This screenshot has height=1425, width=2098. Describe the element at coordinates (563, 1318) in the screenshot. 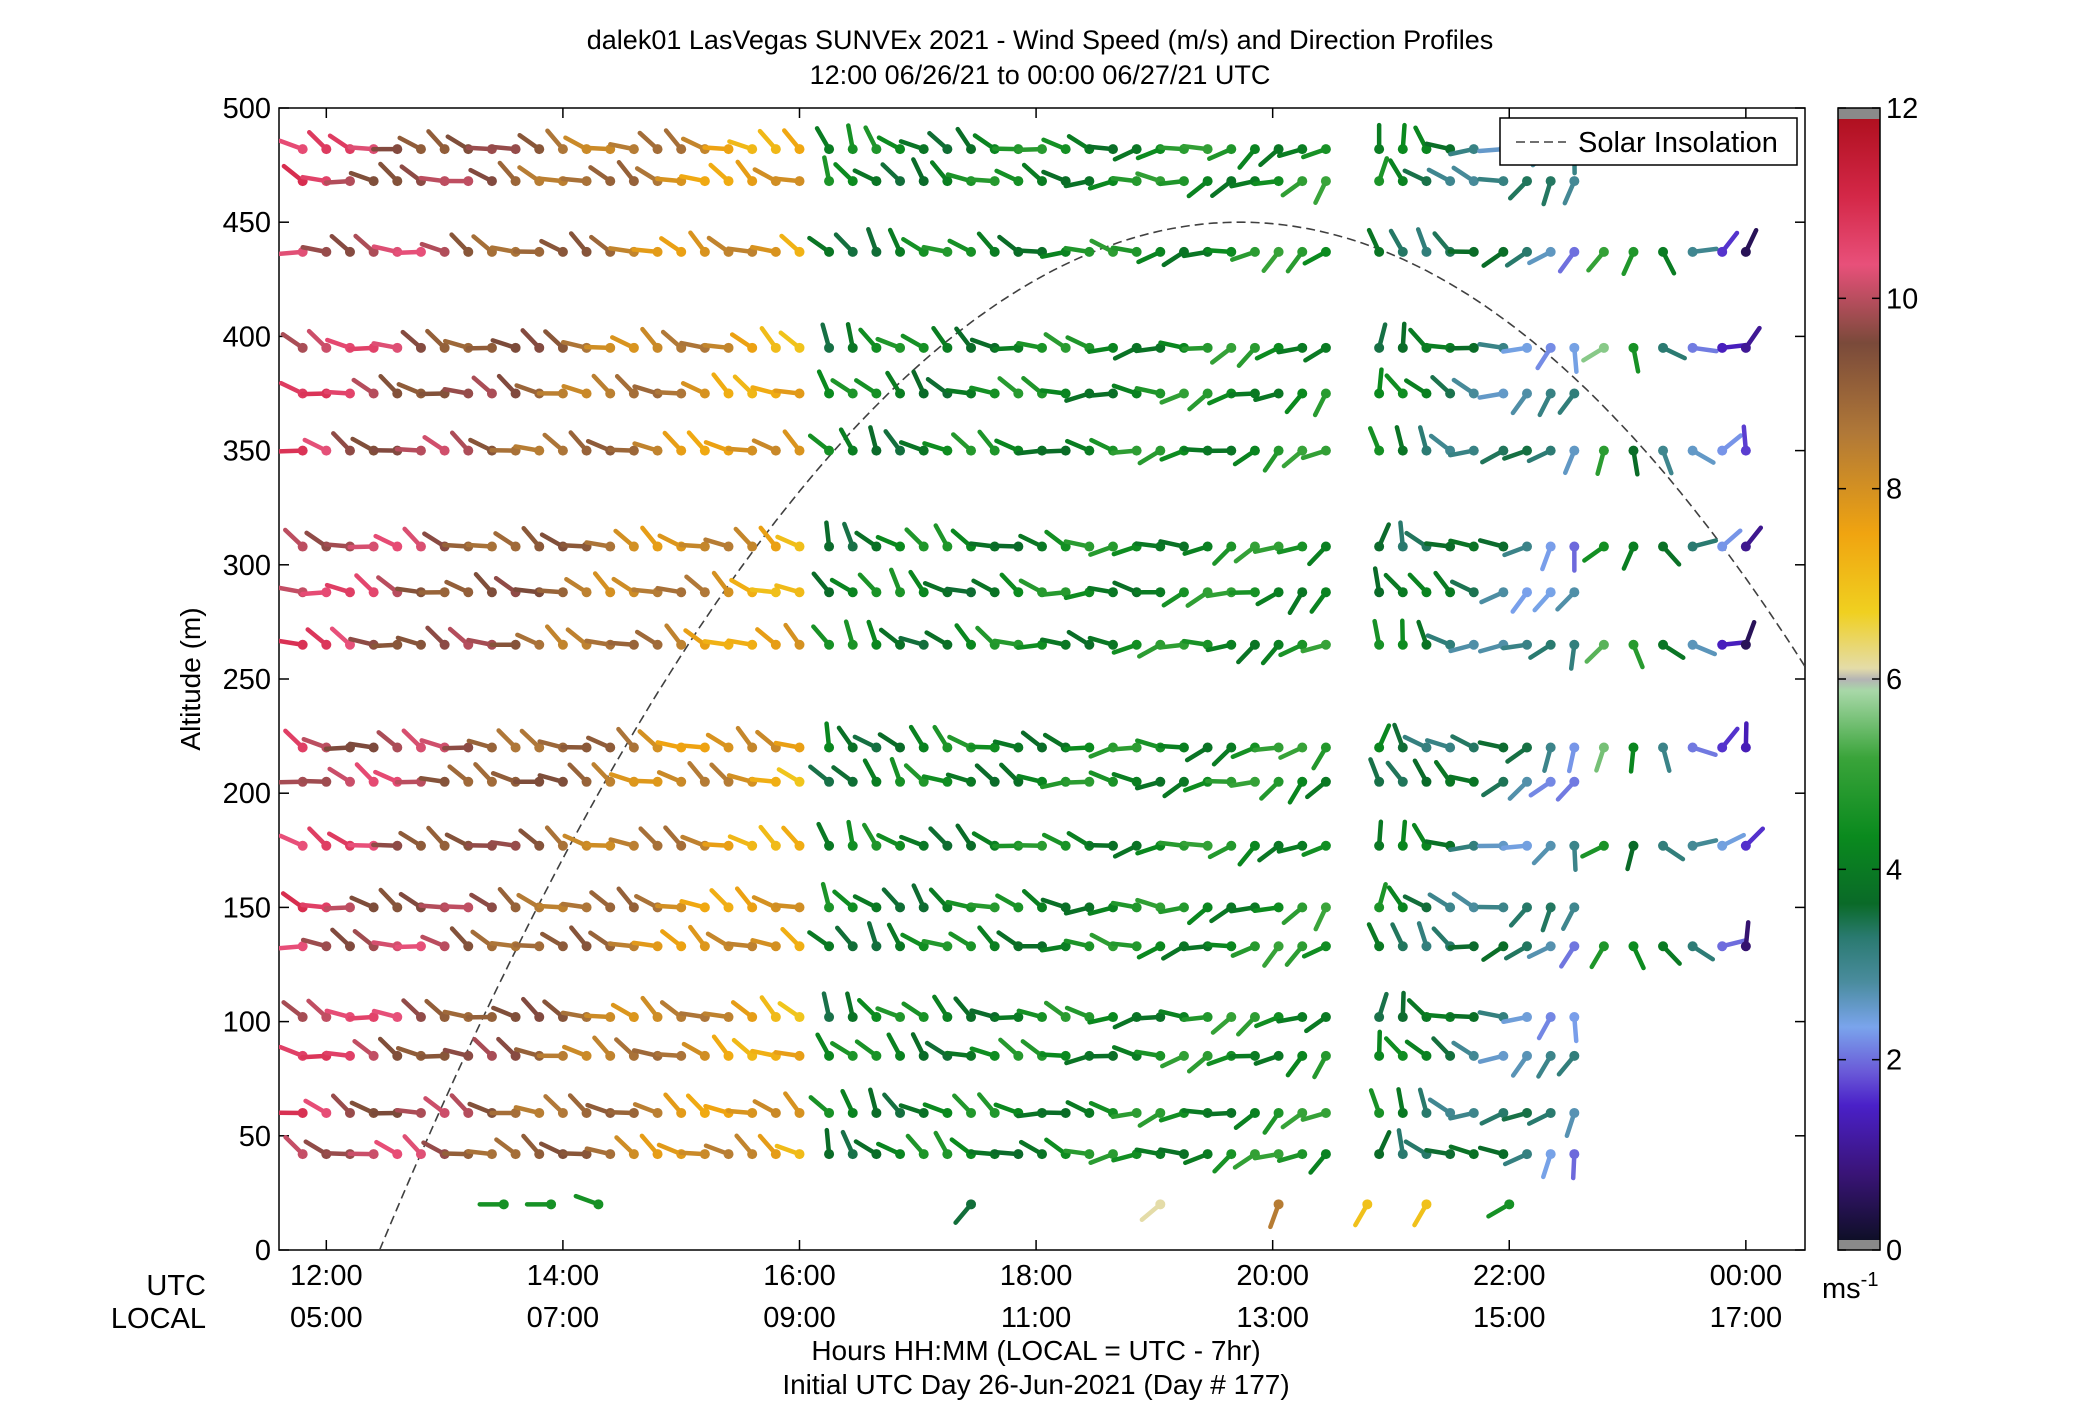

I see `x-tick-label-local: 07:00` at that location.